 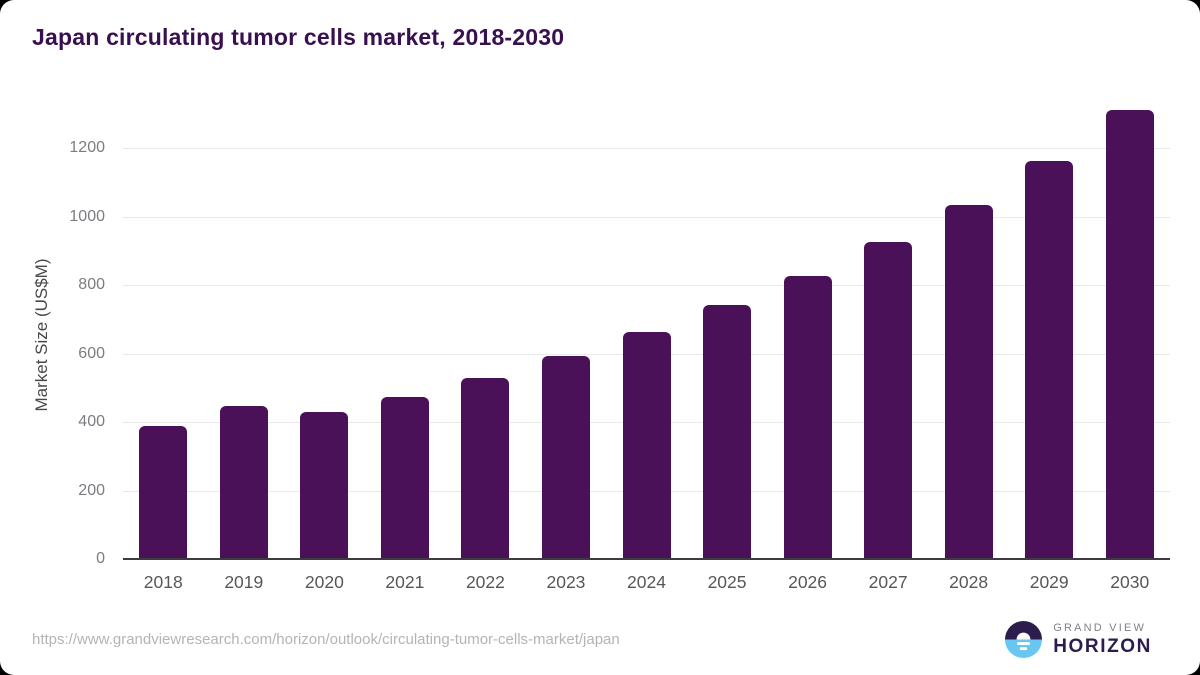 I want to click on x-tick-label: 2019, so click(x=244, y=582).